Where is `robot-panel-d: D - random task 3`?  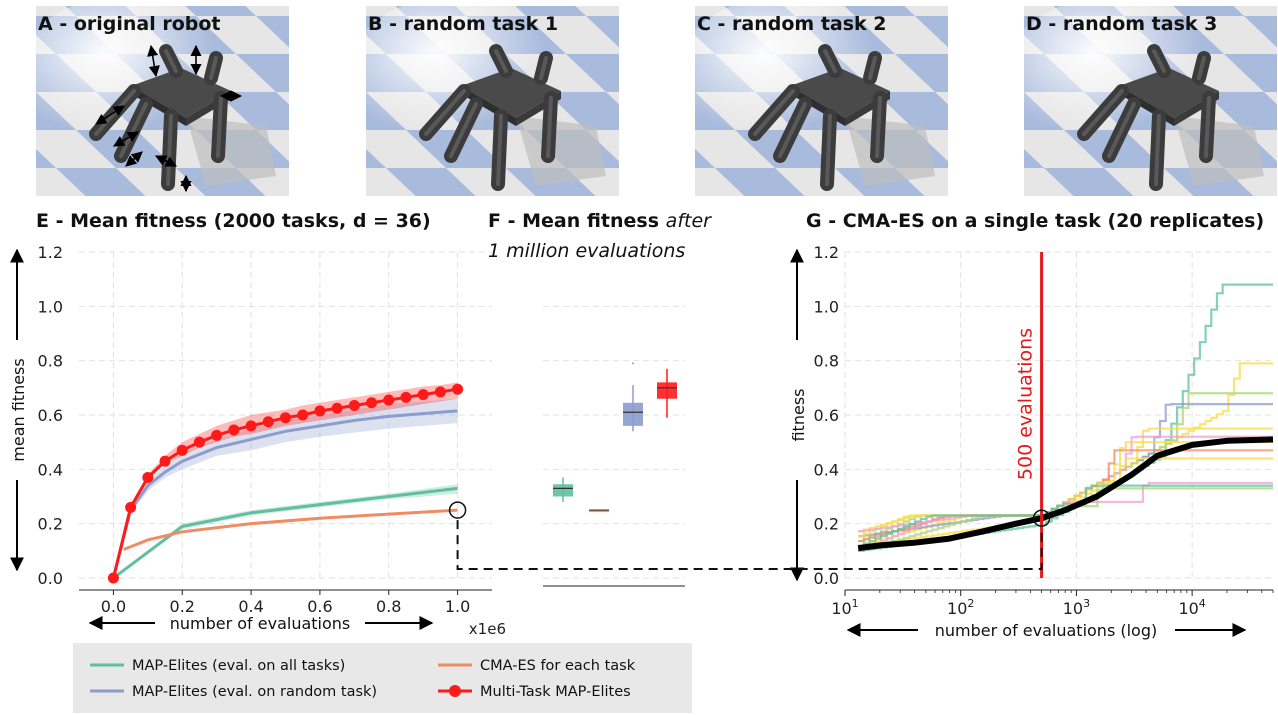 robot-panel-d: D - random task 3 is located at coordinates (1151, 125).